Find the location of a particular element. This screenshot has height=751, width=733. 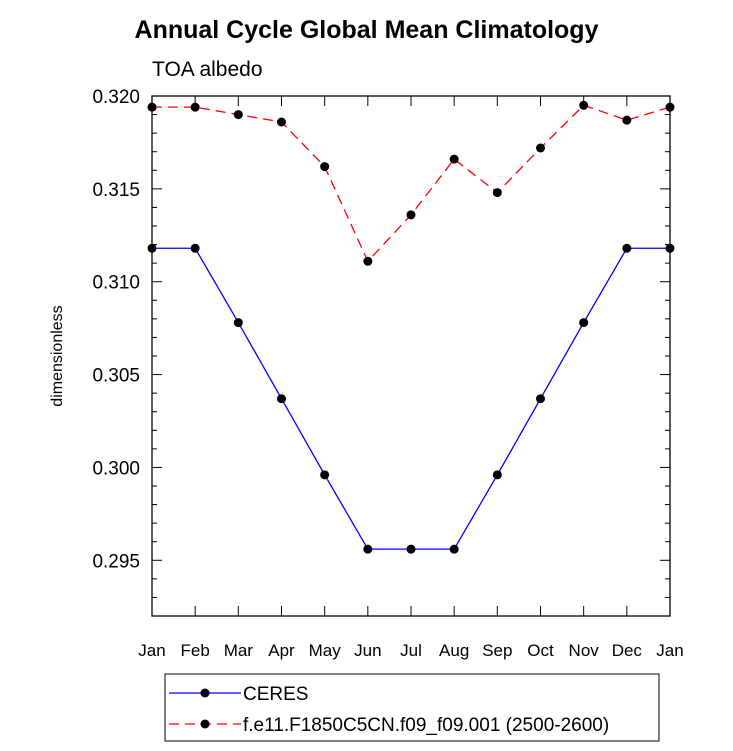

x-tick-label: Mar is located at coordinates (239, 650).